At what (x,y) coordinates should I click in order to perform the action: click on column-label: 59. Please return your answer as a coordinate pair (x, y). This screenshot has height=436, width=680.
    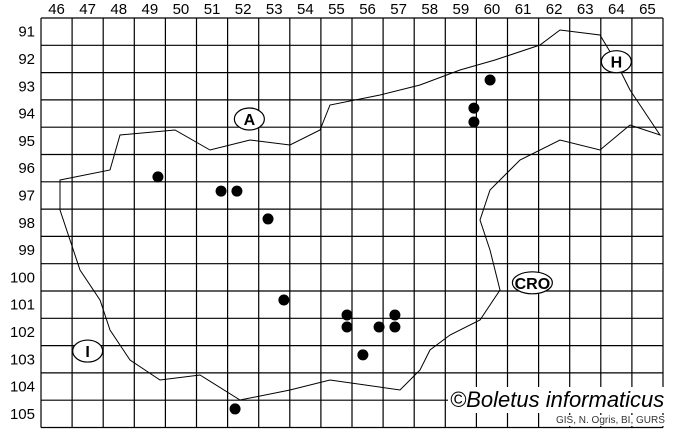
    Looking at the image, I should click on (461, 9).